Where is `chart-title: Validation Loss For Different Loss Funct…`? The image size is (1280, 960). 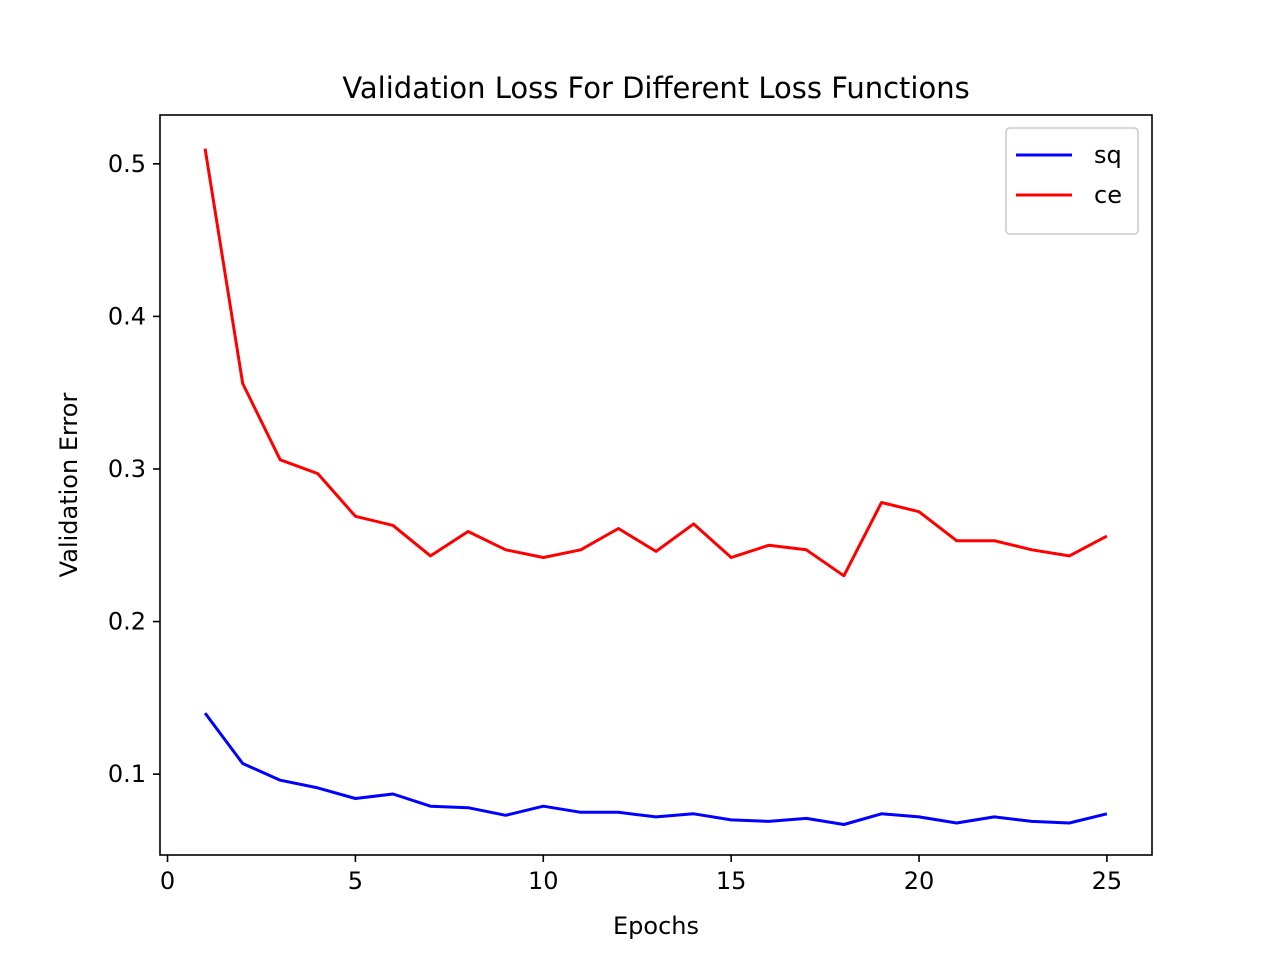
chart-title: Validation Loss For Different Loss Funct… is located at coordinates (655, 88).